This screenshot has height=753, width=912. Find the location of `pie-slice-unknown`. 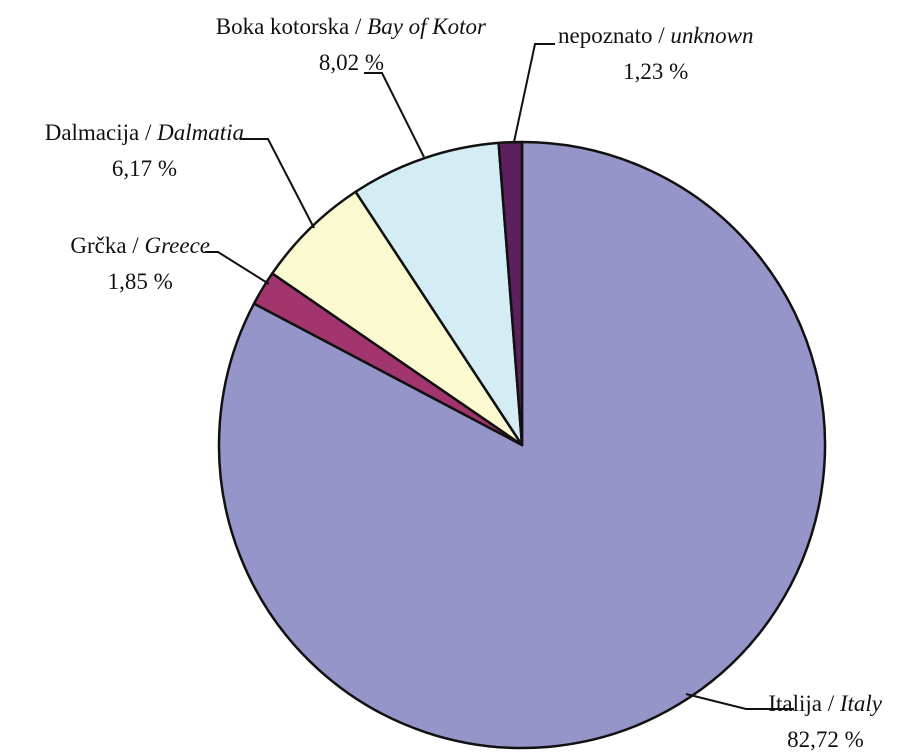

pie-slice-unknown is located at coordinates (510, 293).